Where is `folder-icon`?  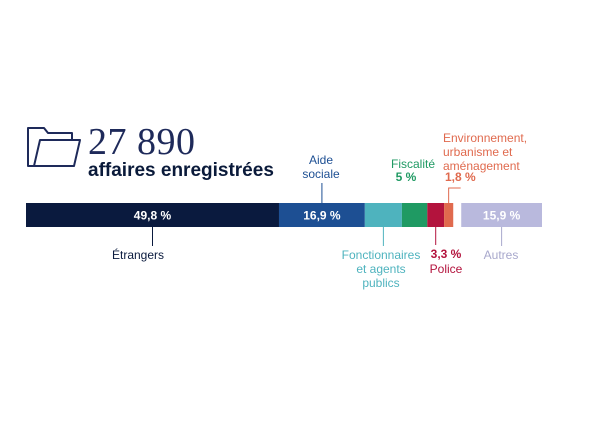 folder-icon is located at coordinates (54, 147).